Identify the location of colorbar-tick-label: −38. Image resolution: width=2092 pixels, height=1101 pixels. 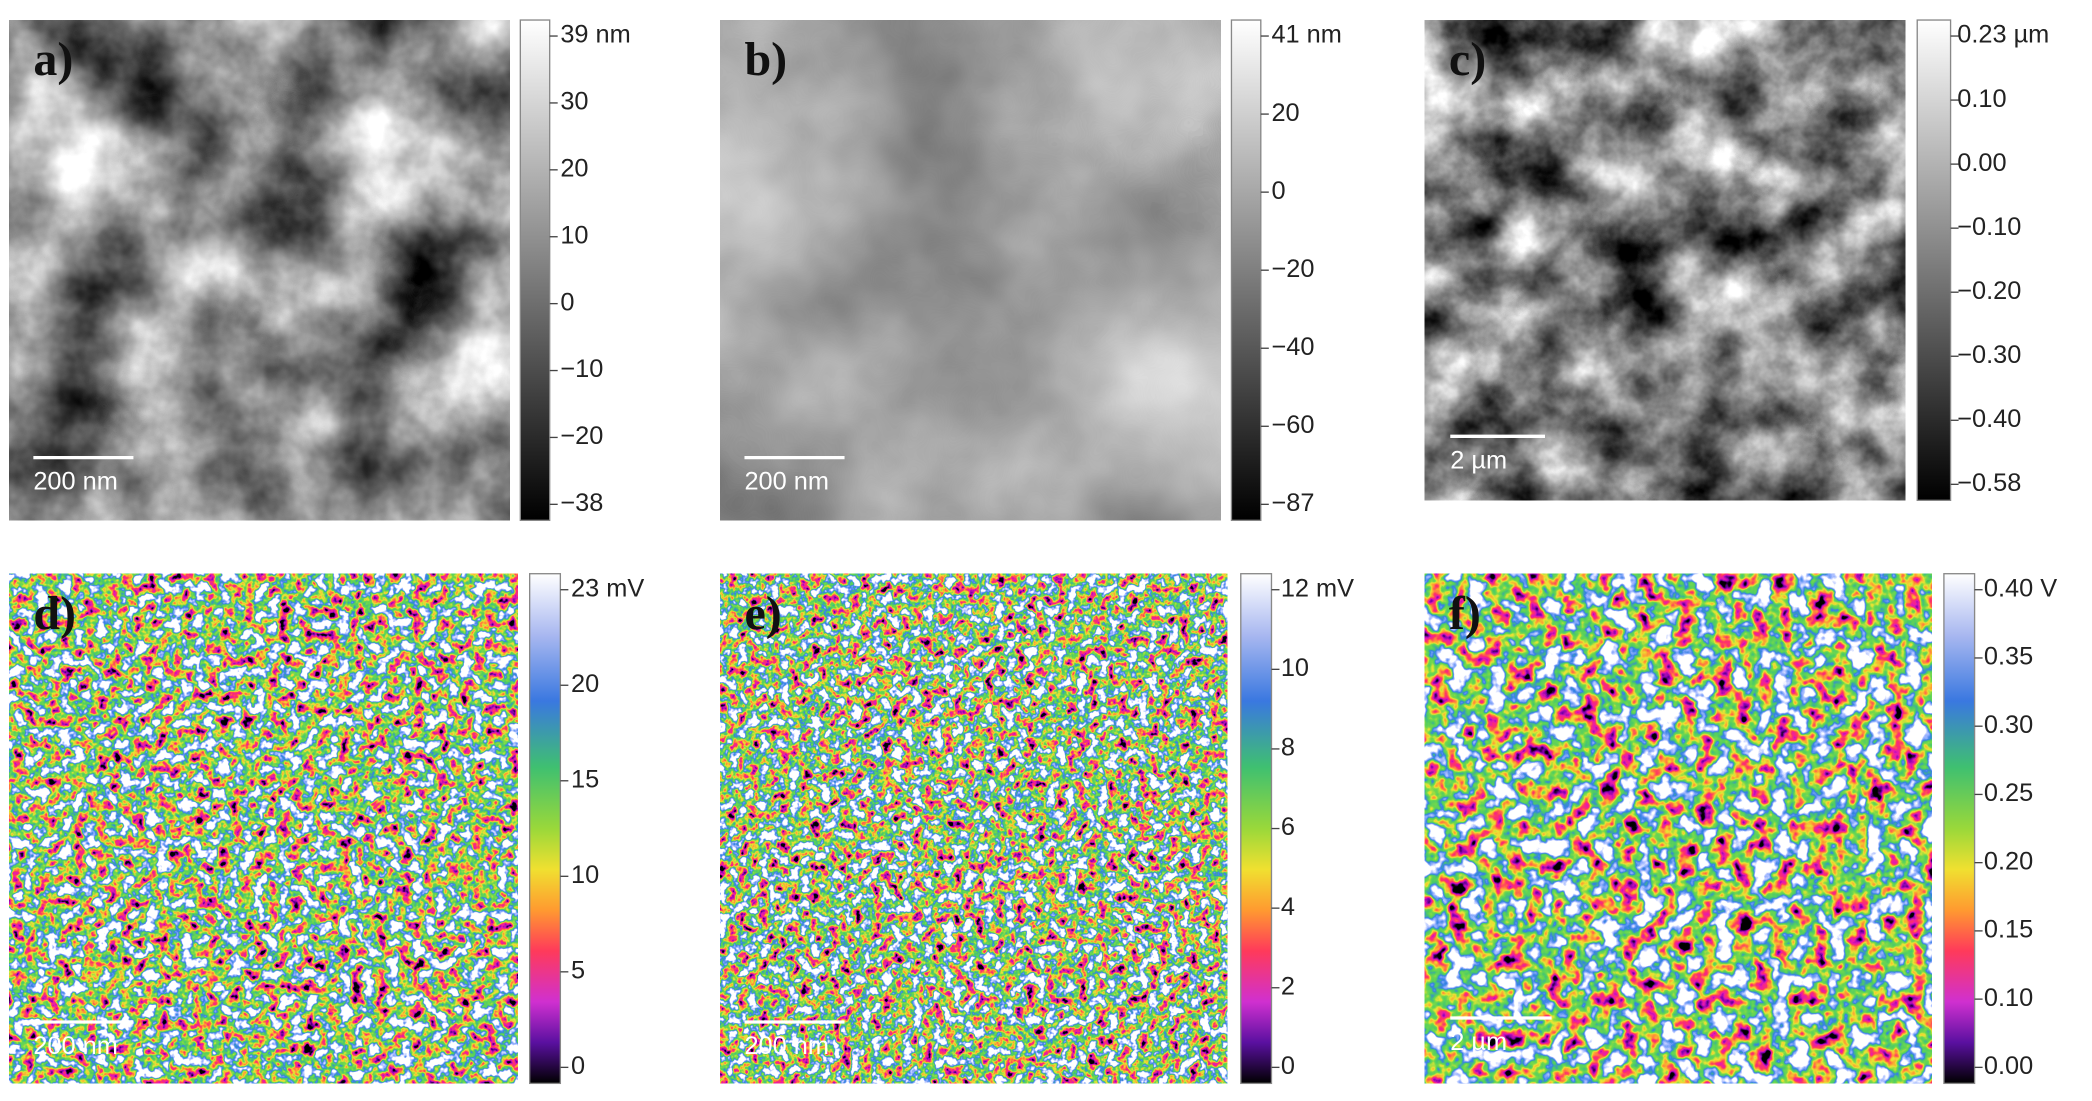
(581, 503).